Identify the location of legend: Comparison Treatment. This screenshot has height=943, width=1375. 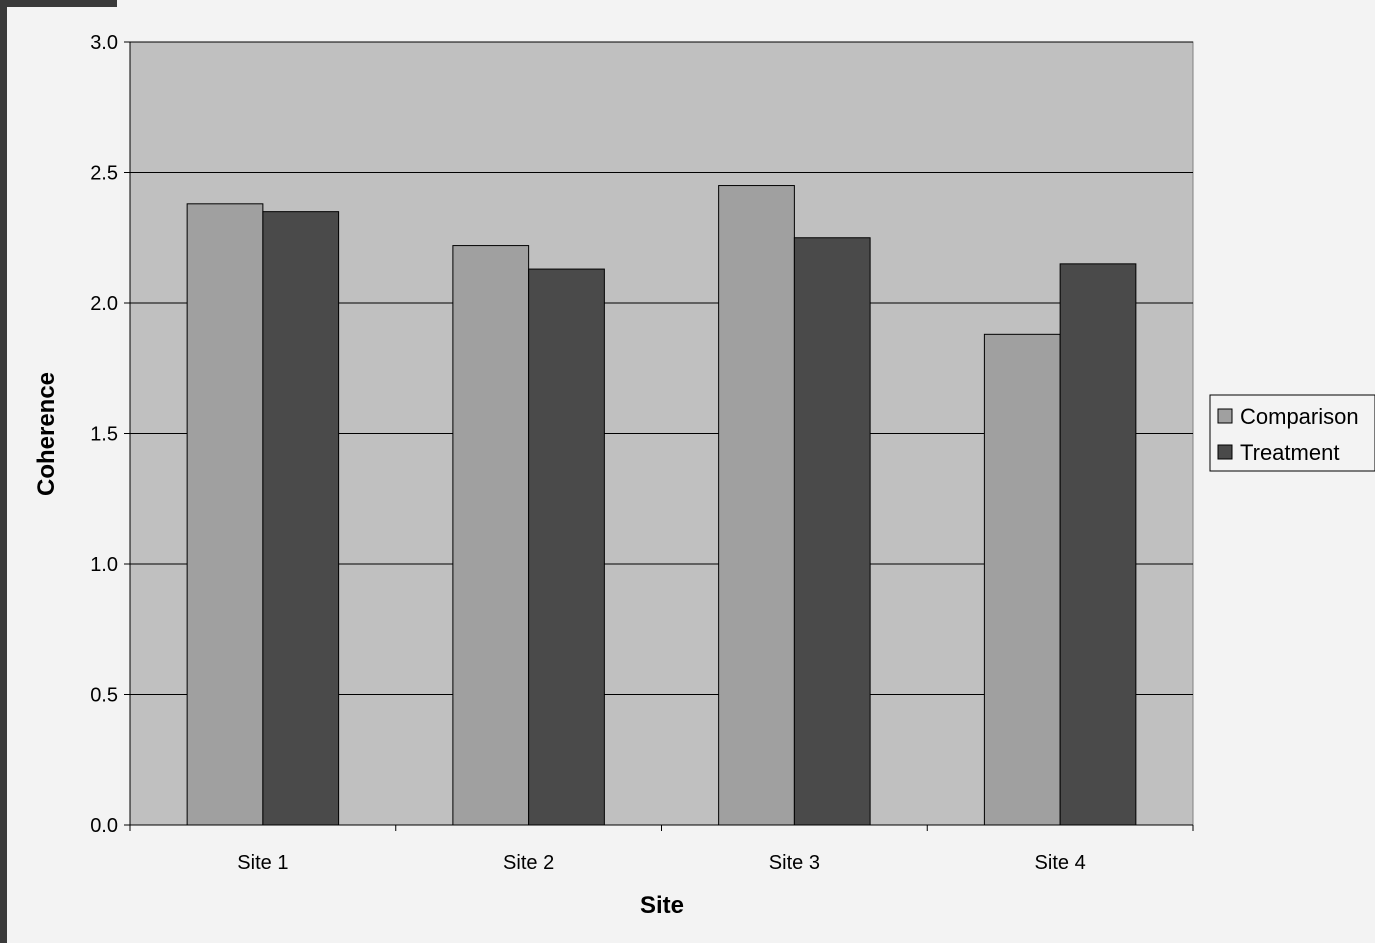
(1292, 433).